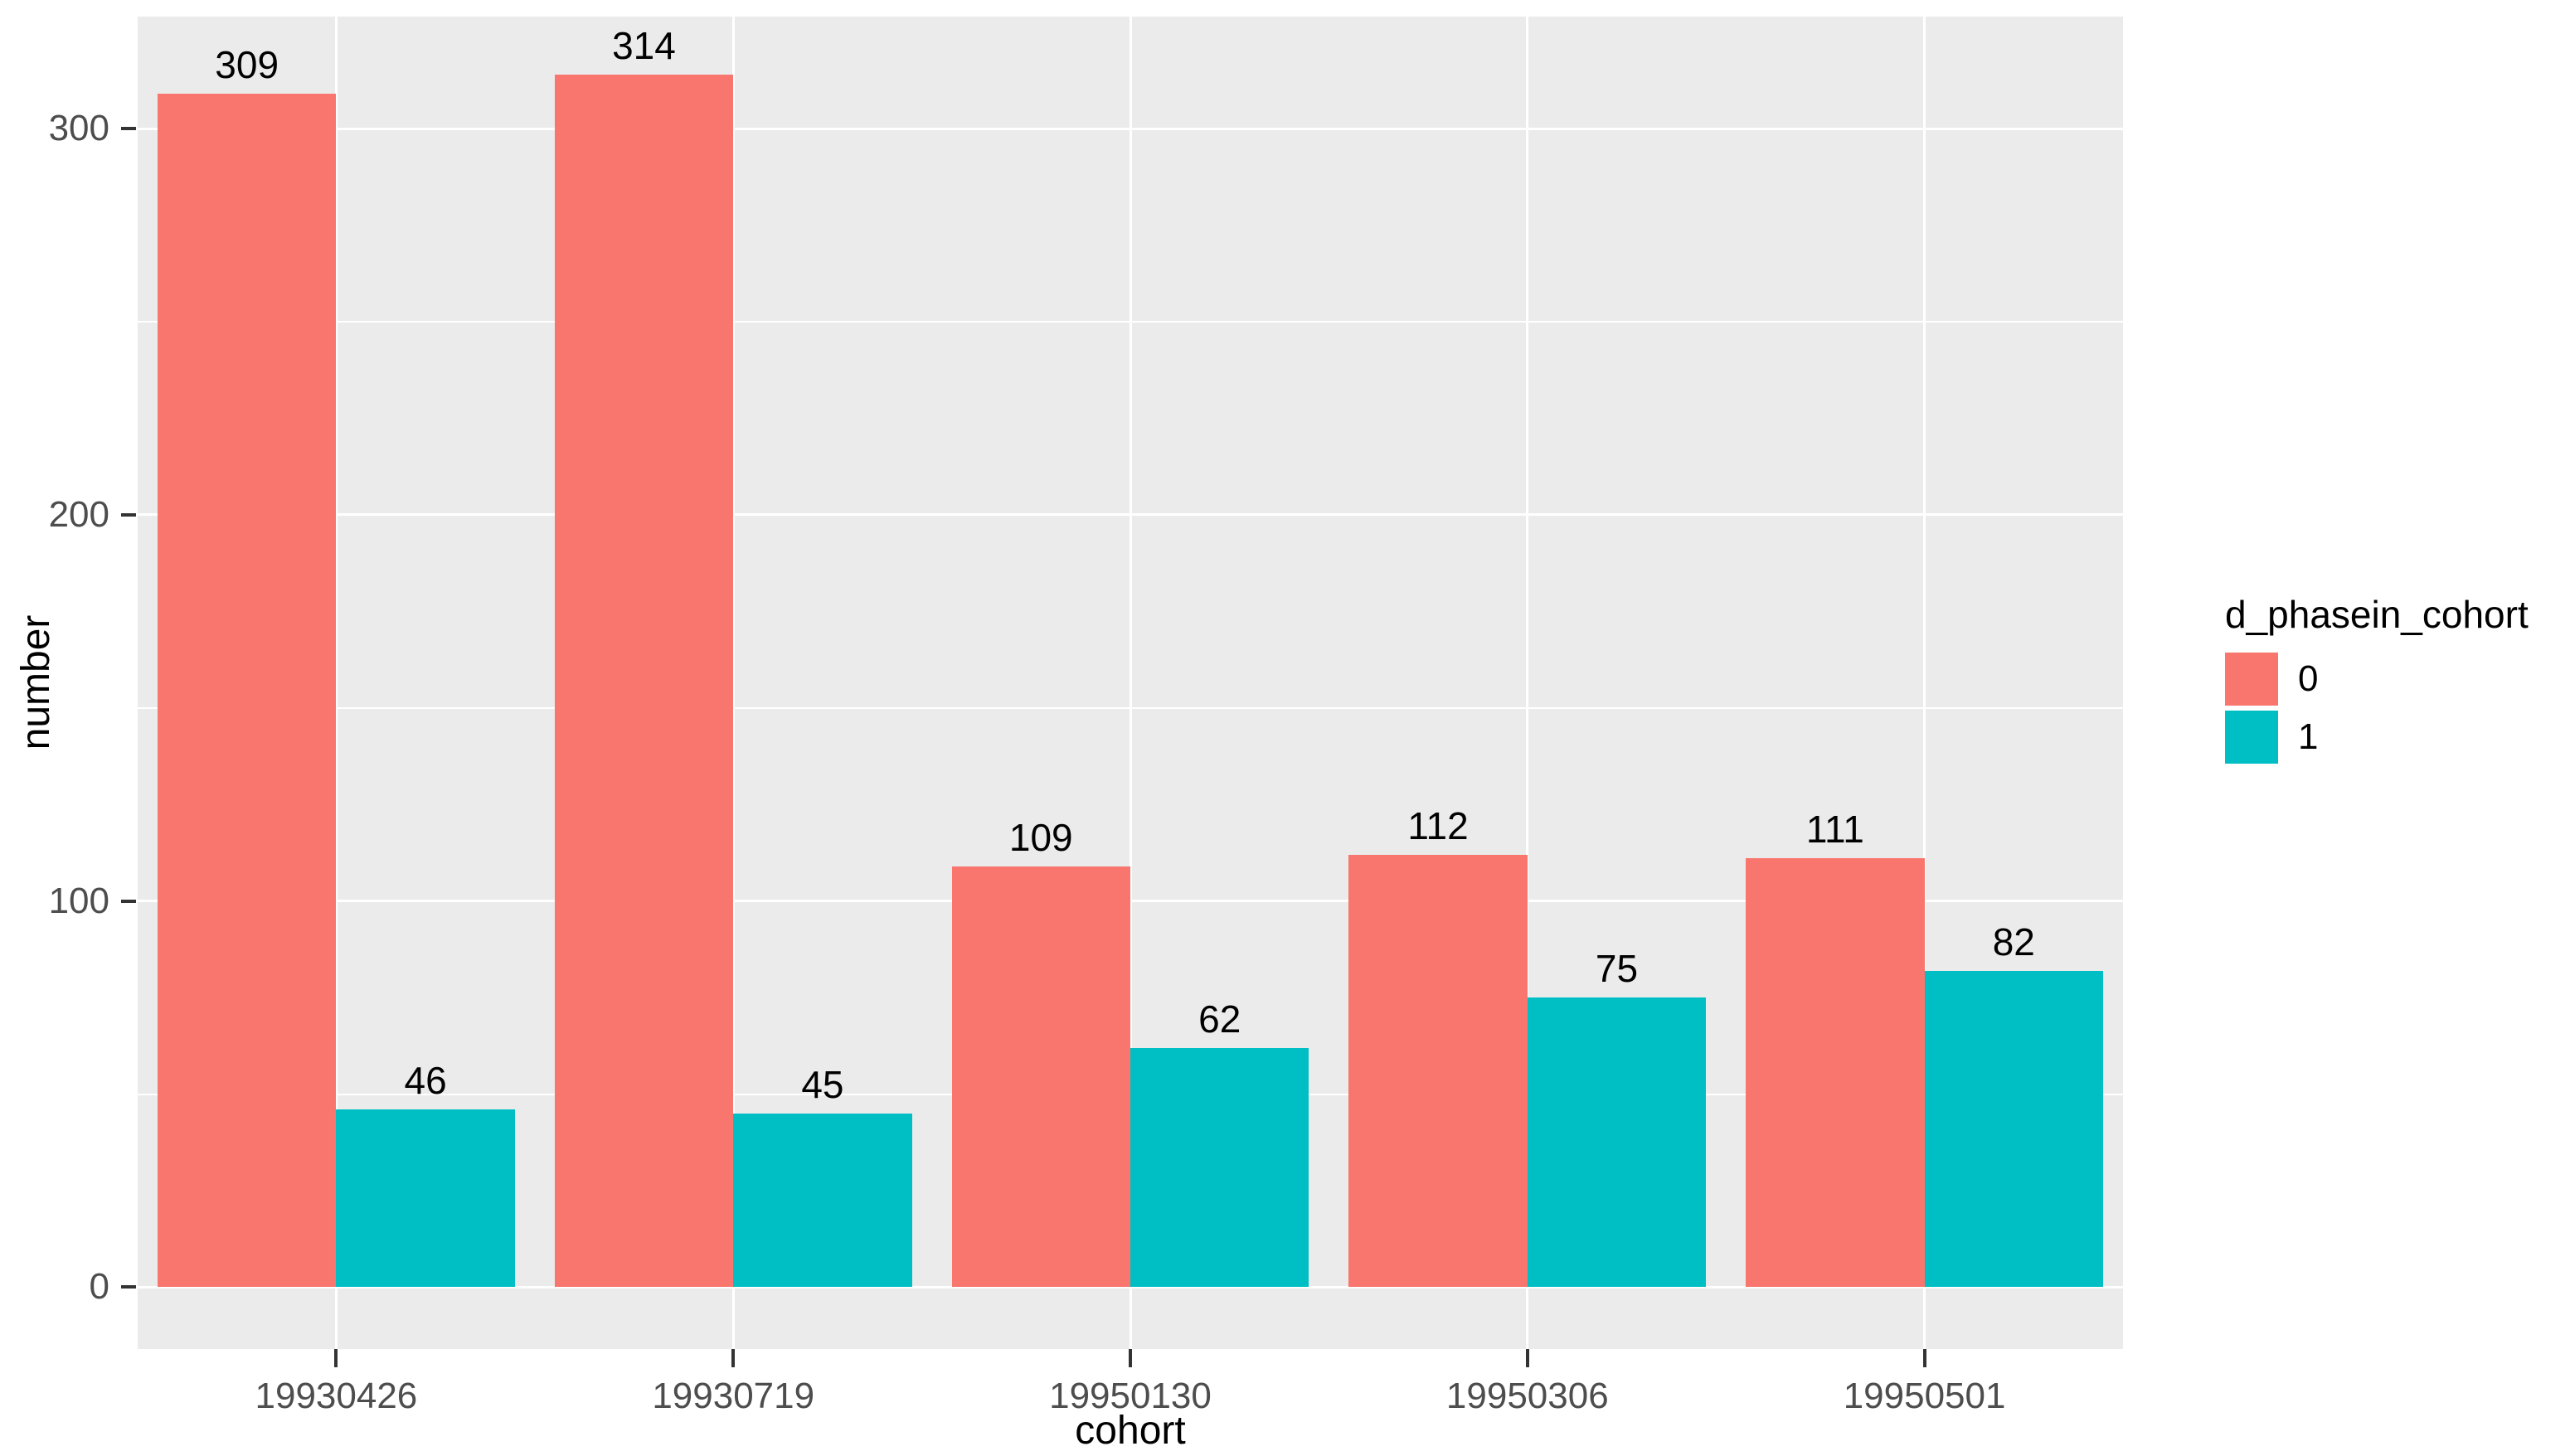  What do you see at coordinates (336, 1396) in the screenshot?
I see `x-tick-label: 19930426` at bounding box center [336, 1396].